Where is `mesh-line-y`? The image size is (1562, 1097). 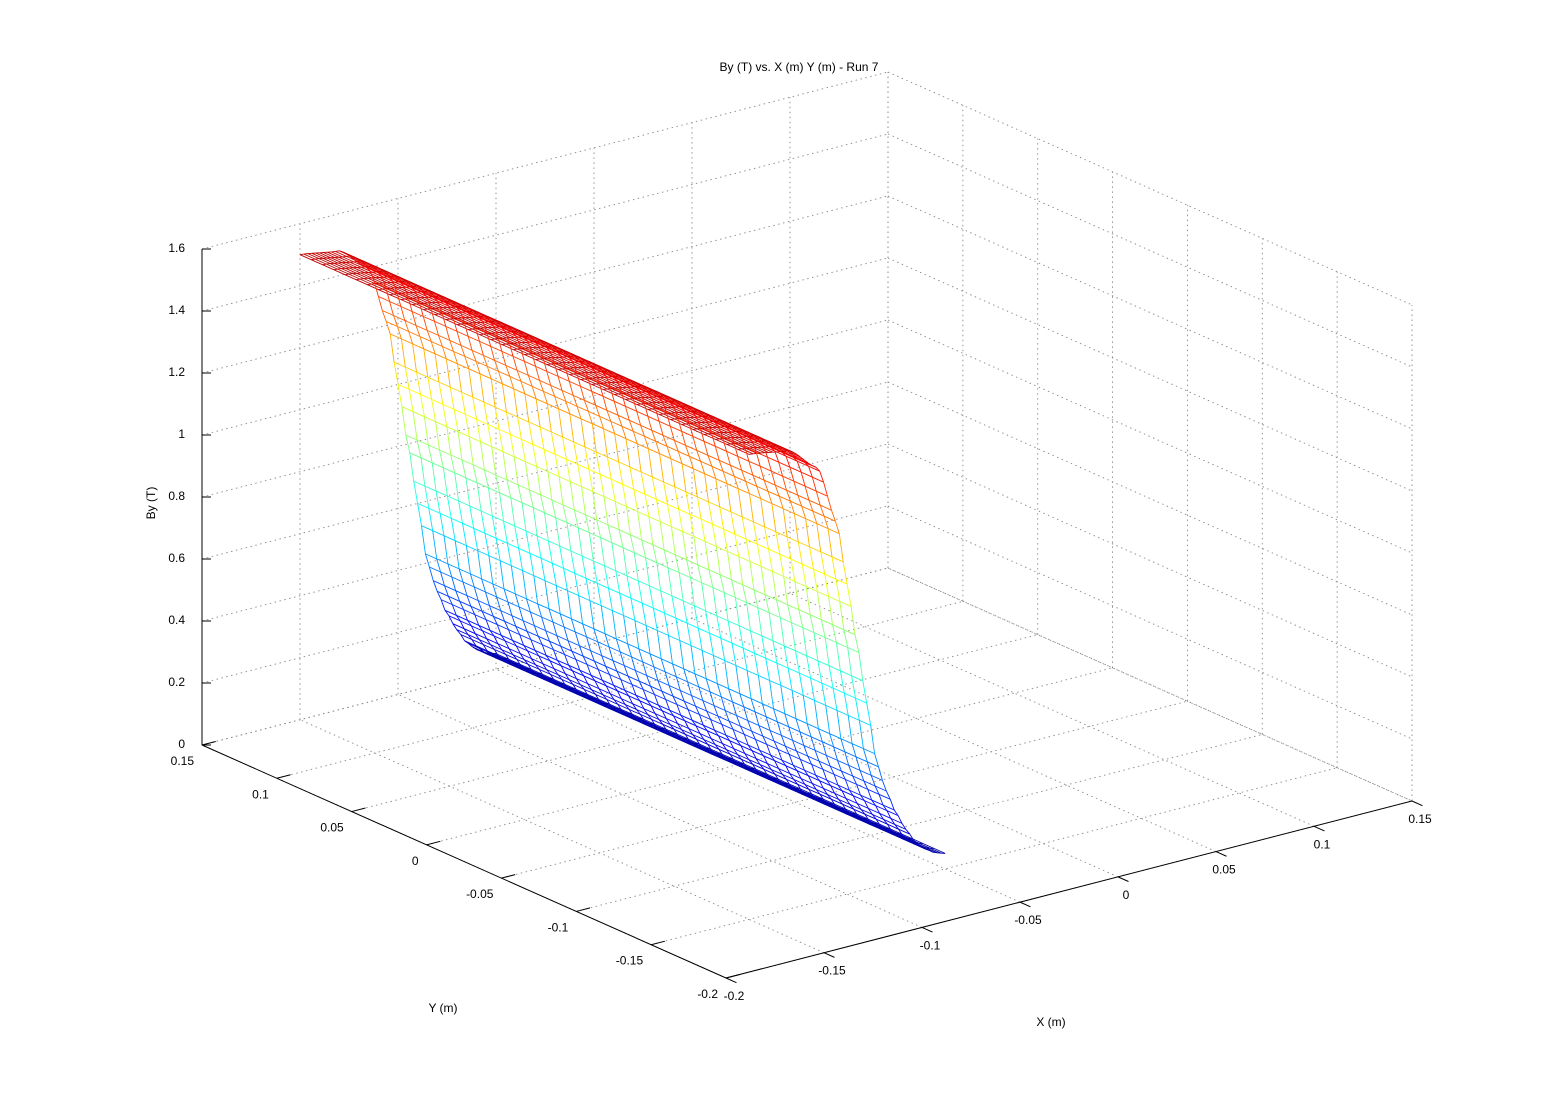 mesh-line-y is located at coordinates (454, 477).